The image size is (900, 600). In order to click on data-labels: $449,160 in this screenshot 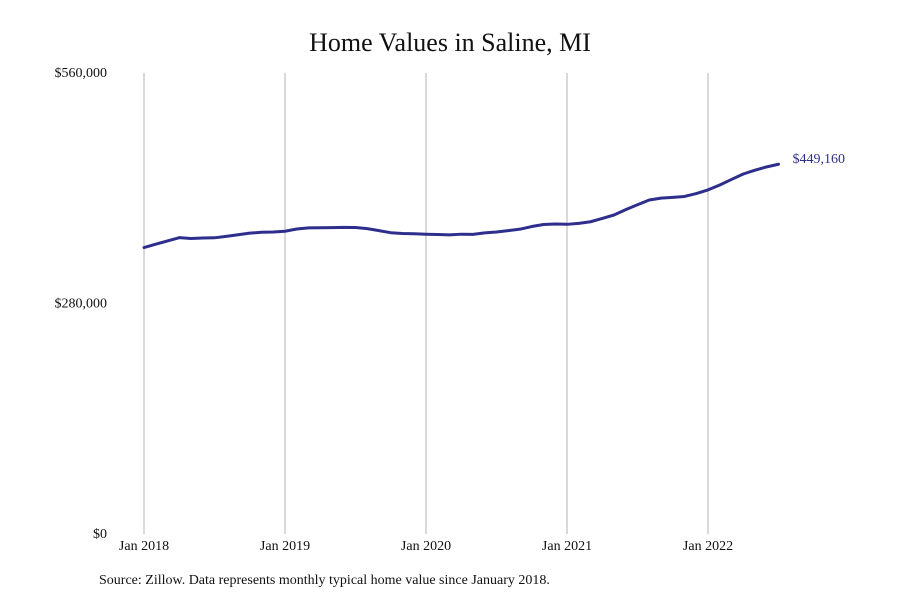, I will do `click(819, 159)`.